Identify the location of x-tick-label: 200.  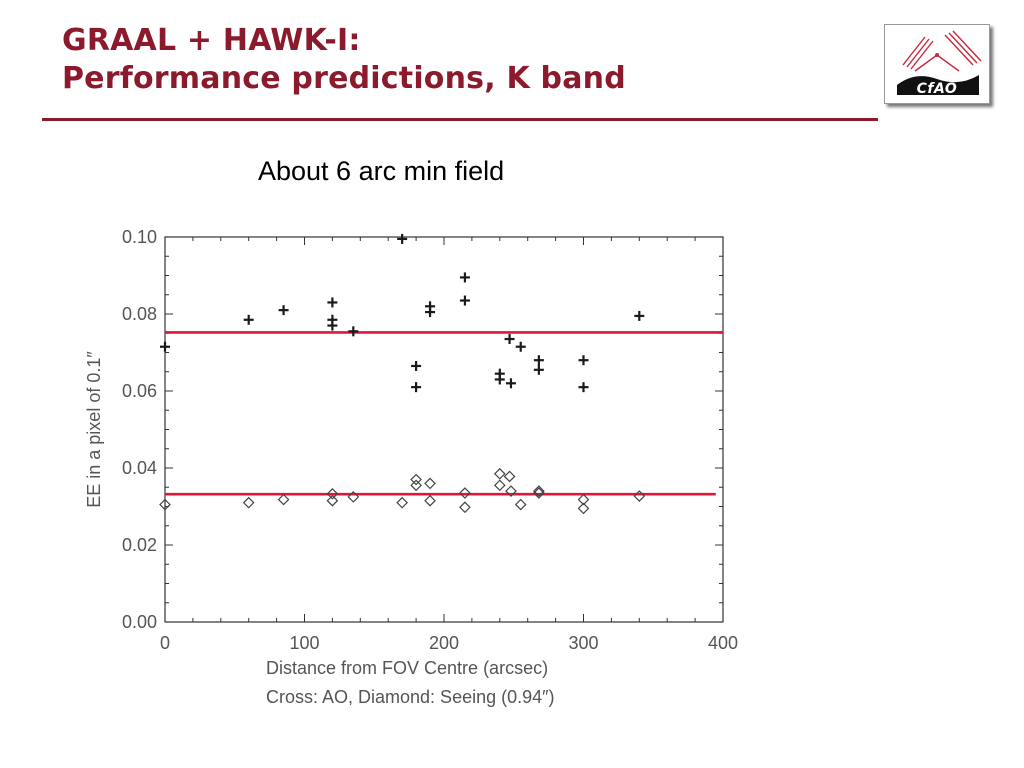
(444, 643).